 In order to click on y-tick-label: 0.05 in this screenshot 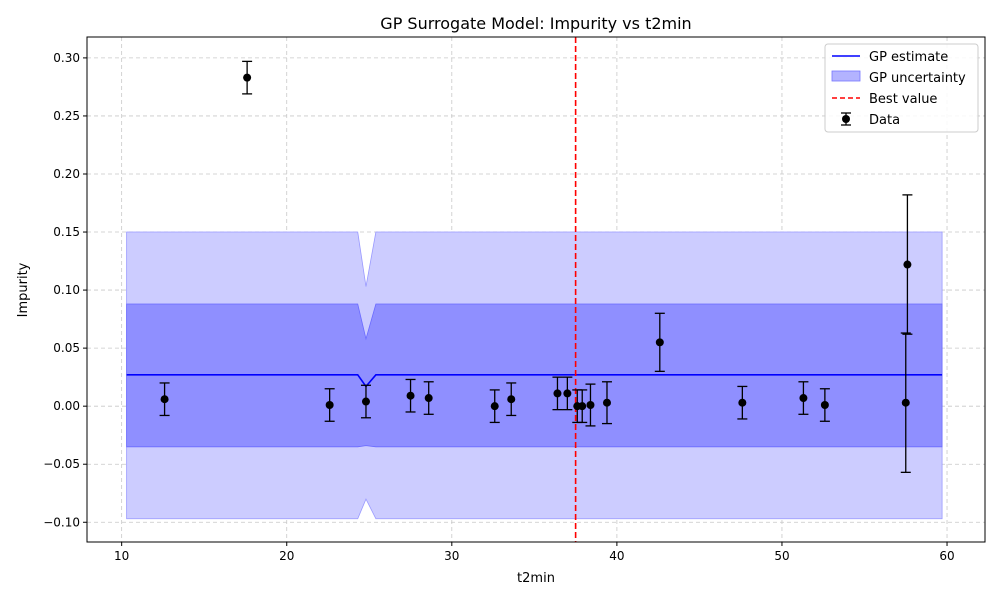, I will do `click(66, 348)`.